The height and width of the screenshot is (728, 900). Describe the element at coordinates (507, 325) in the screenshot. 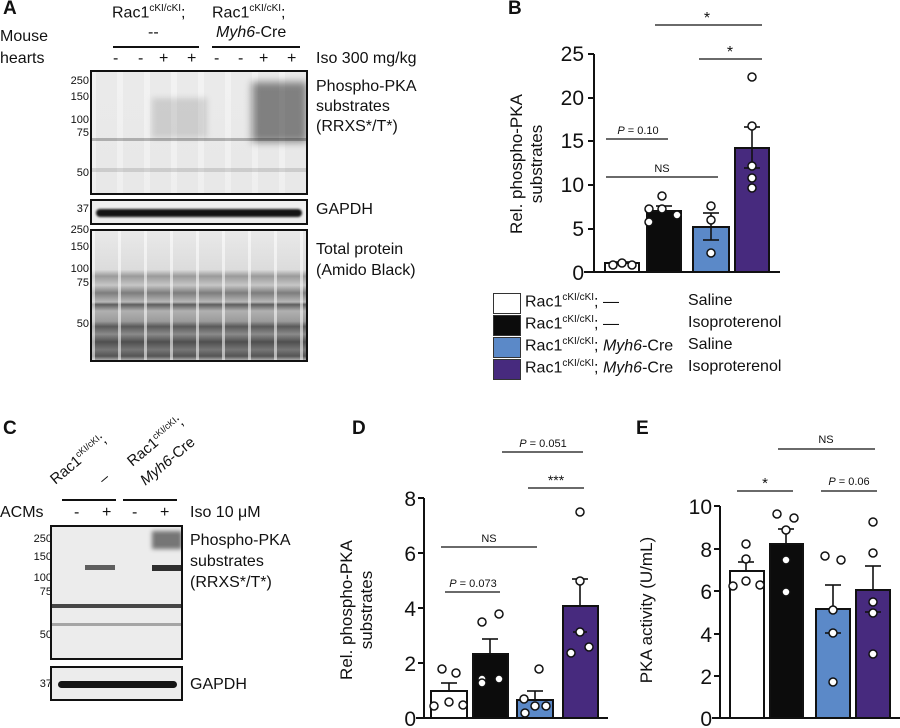

I see `legend-swatch-black` at that location.